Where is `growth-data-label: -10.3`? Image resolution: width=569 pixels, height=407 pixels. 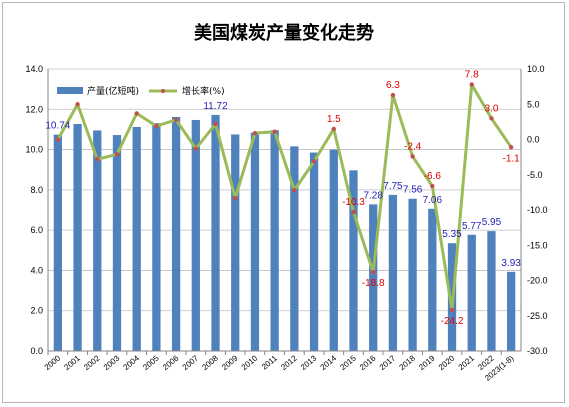
growth-data-label: -10.3 is located at coordinates (353, 202).